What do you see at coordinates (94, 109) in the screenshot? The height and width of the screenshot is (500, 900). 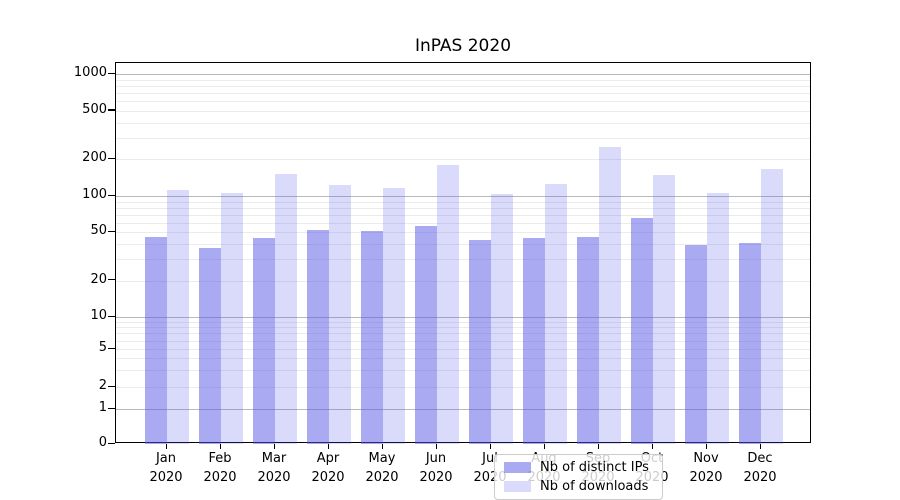 I see `y-tick-label-500: 500` at bounding box center [94, 109].